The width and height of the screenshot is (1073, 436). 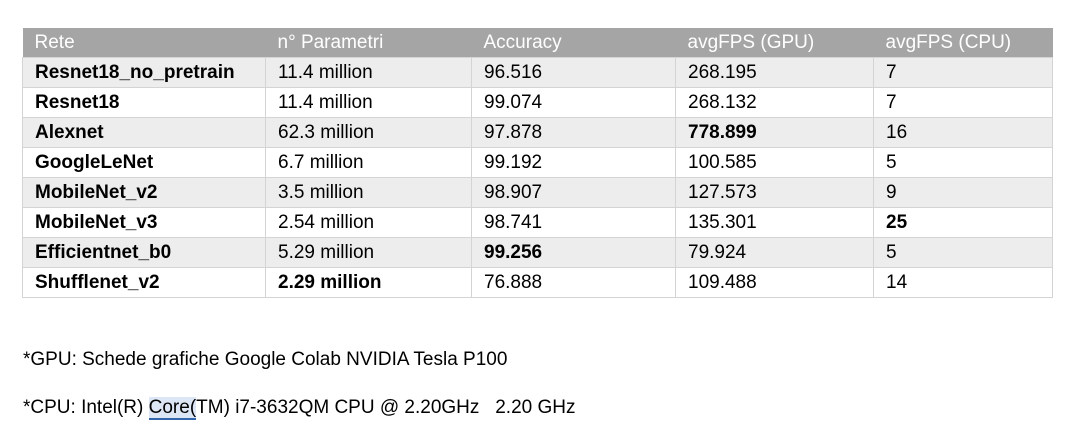 I want to click on cell-accuracy: 96.516, so click(x=573, y=72).